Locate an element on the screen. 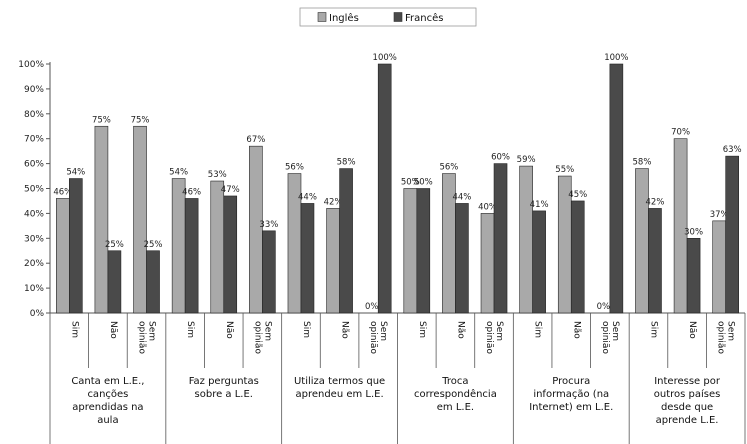 Image resolution: width=747 pixels, height=444 pixels. data-label: 63% is located at coordinates (732, 150).